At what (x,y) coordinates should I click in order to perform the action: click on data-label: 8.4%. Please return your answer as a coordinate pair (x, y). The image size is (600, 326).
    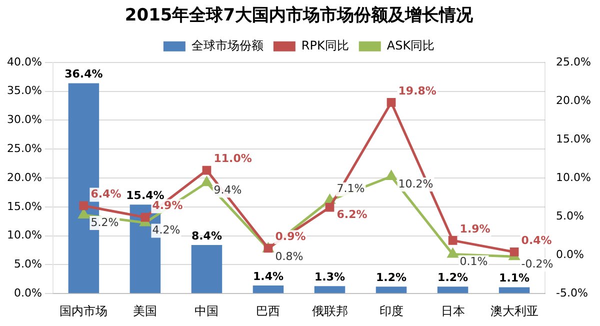
    Looking at the image, I should click on (206, 235).